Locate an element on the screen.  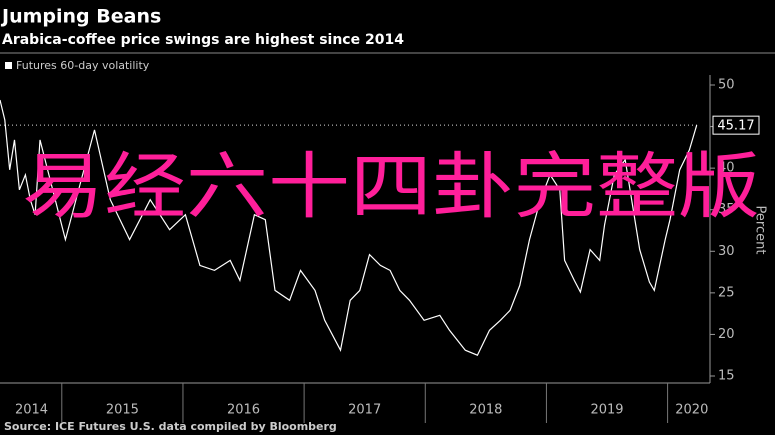
y-tick-label: 40 is located at coordinates (726, 168).